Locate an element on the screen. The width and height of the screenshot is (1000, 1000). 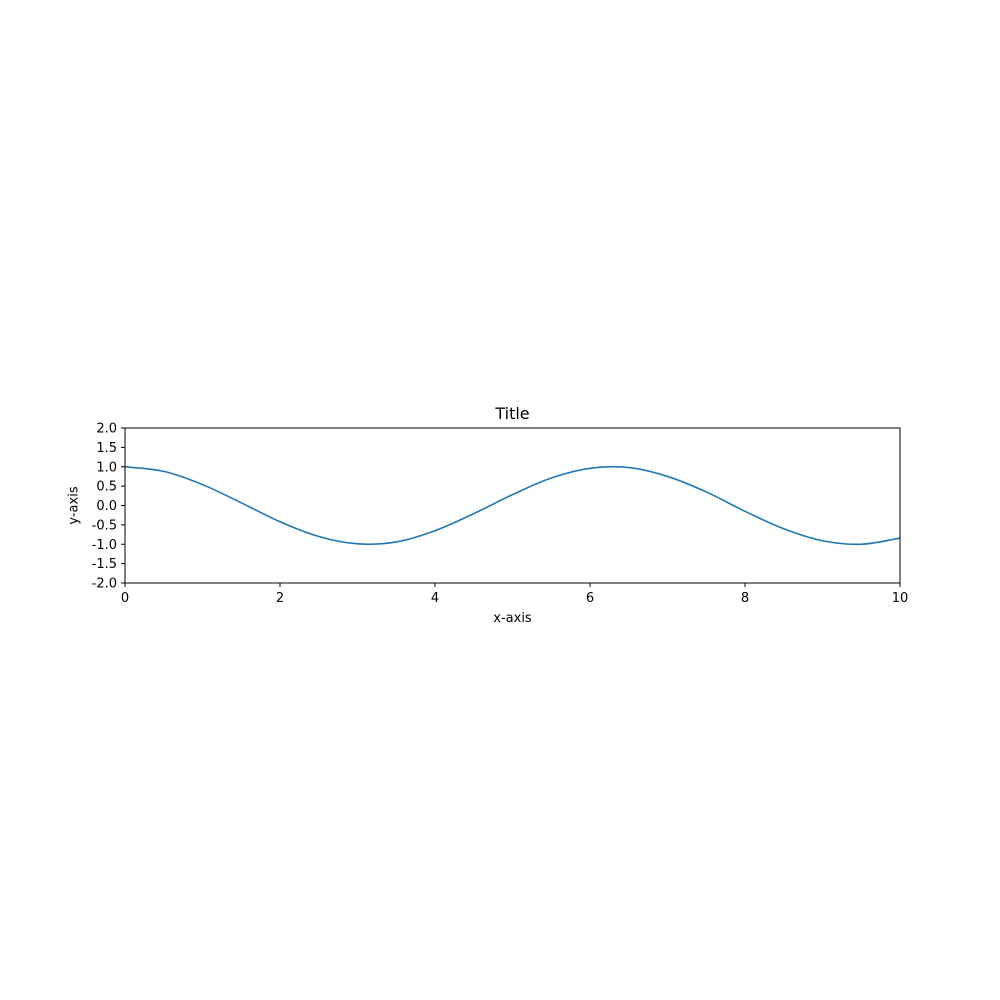
y-tick-label: 2.0 is located at coordinates (106, 429).